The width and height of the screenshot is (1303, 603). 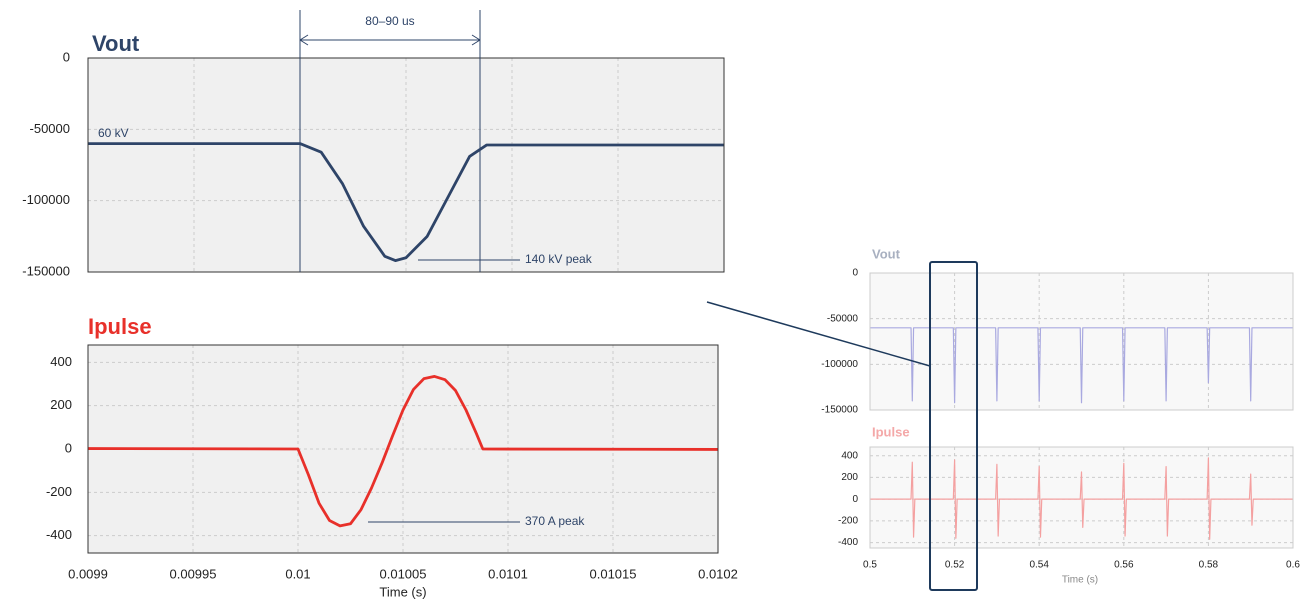 What do you see at coordinates (870, 565) in the screenshot?
I see `x-tick-label: 0.5` at bounding box center [870, 565].